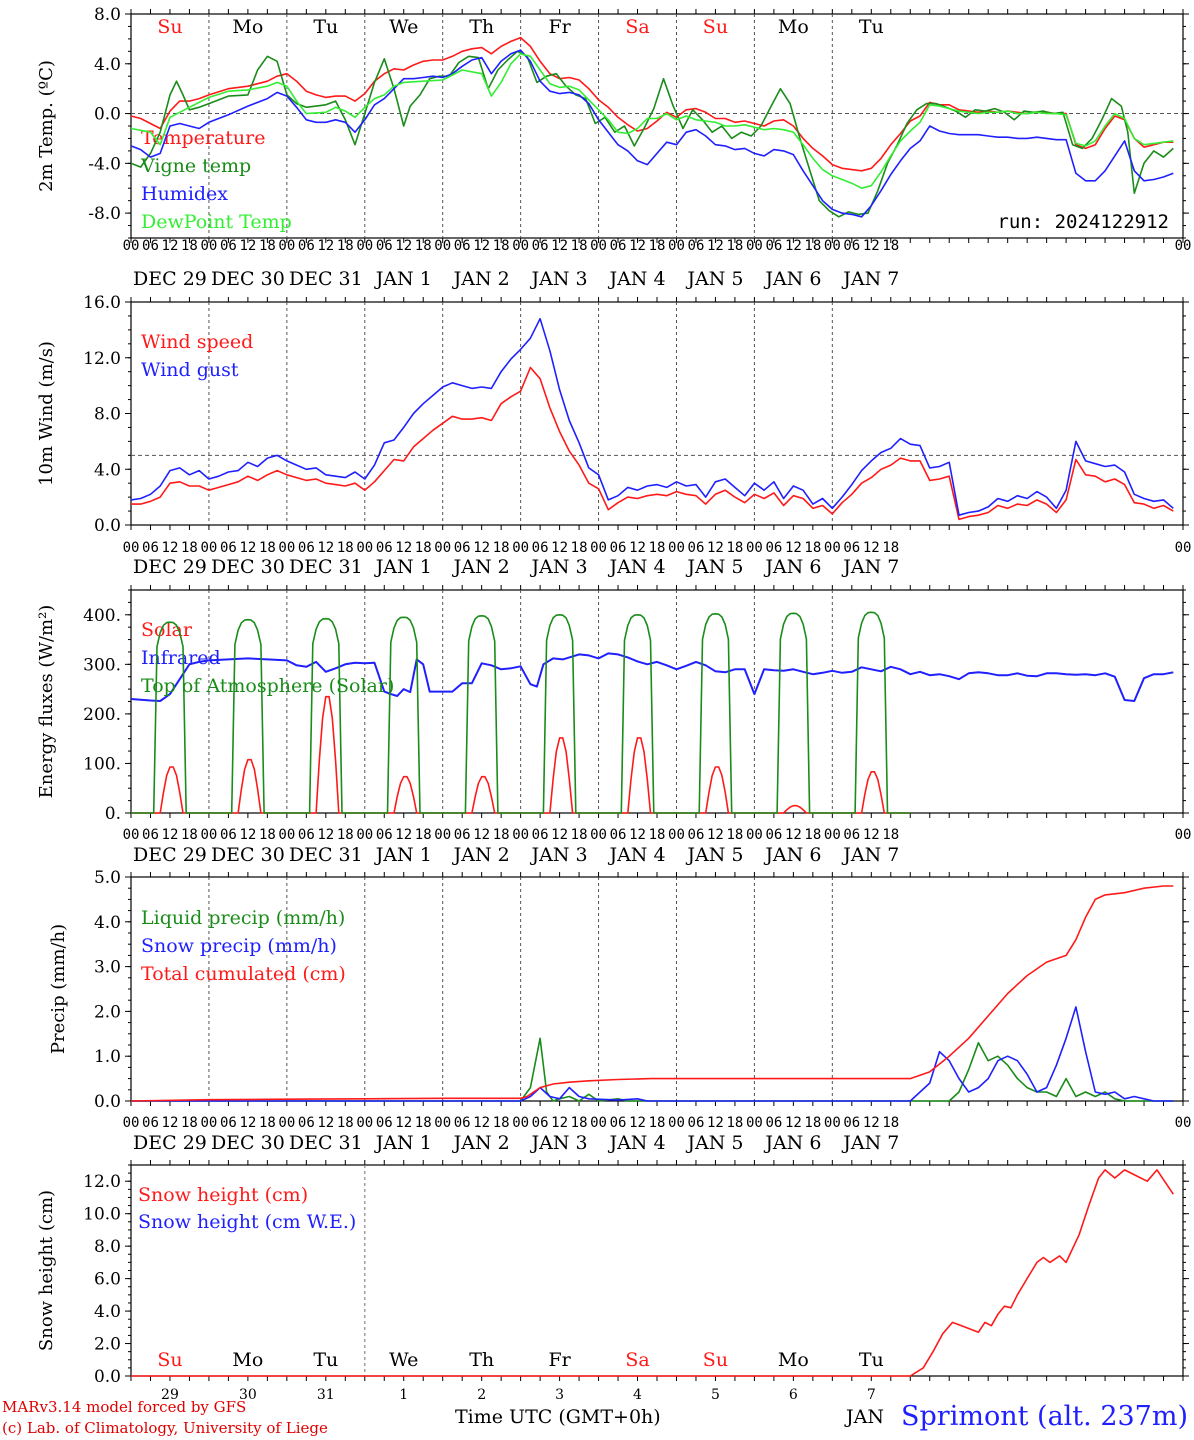 This screenshot has width=1194, height=1440. What do you see at coordinates (403, 1143) in the screenshot?
I see `date-label: JAN 1` at bounding box center [403, 1143].